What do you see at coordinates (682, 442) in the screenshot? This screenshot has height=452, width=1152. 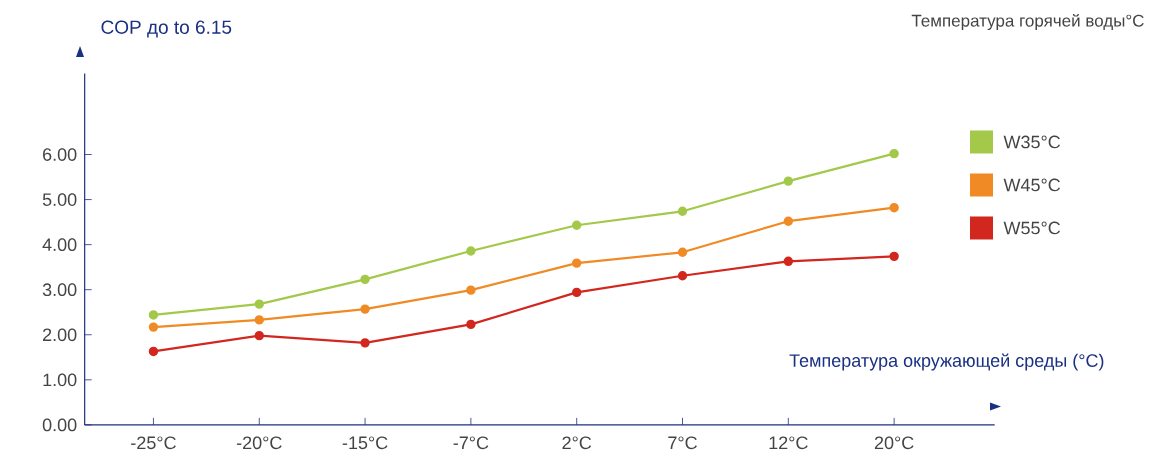 I see `x-tick-label: 7°C` at bounding box center [682, 442].